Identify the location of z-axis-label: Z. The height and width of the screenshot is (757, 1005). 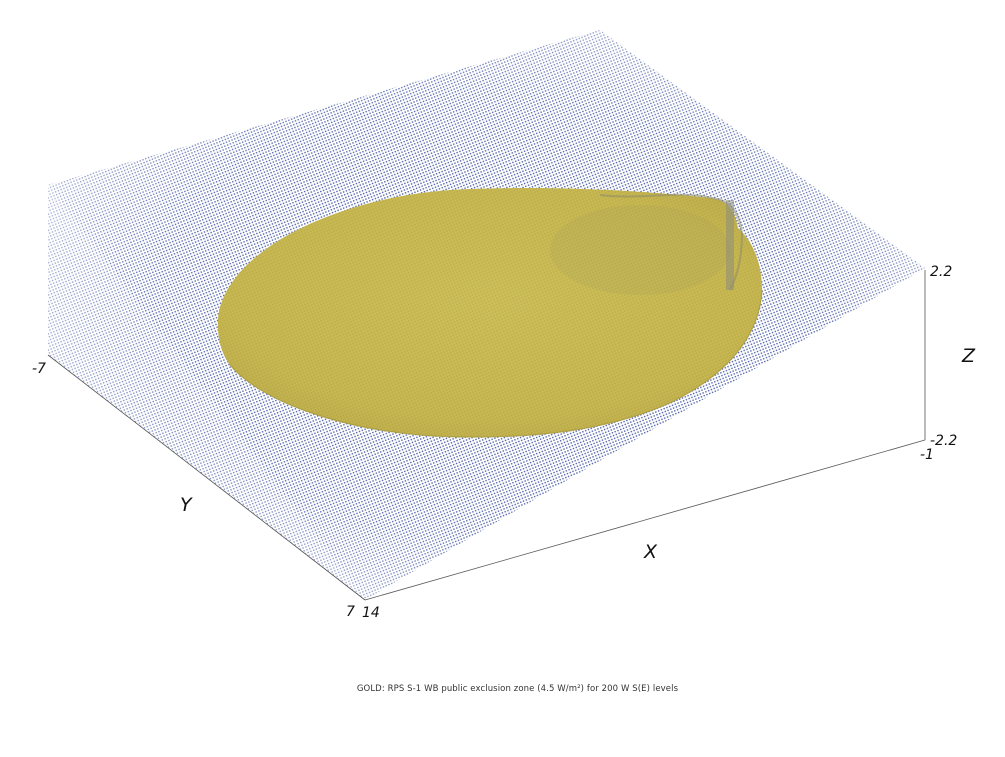
(968, 356).